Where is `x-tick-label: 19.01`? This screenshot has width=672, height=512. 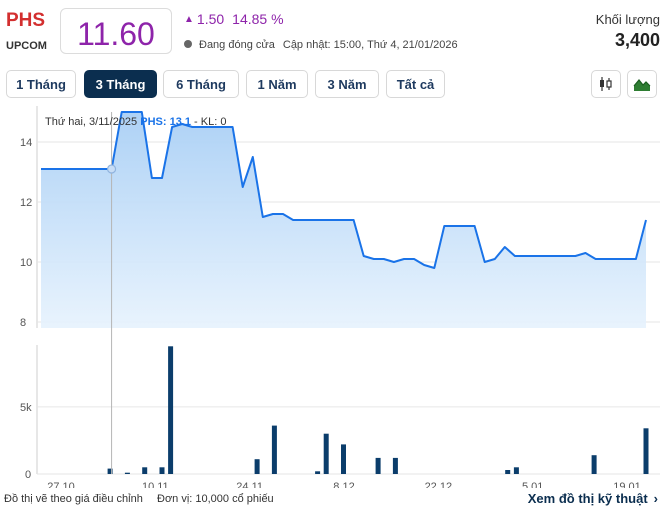 x-tick-label: 19.01 is located at coordinates (627, 484).